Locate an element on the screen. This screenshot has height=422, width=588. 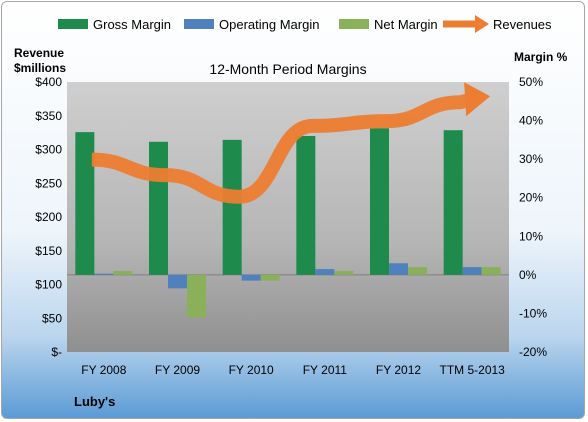
y-right-tick-label: 20% is located at coordinates (531, 198).